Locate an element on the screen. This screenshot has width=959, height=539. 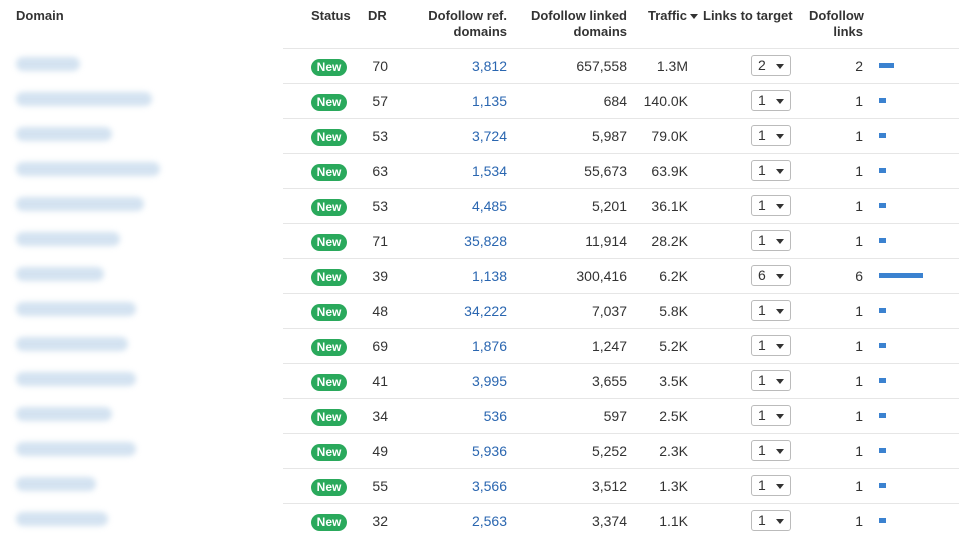
dr-value: 57 is located at coordinates (380, 101).